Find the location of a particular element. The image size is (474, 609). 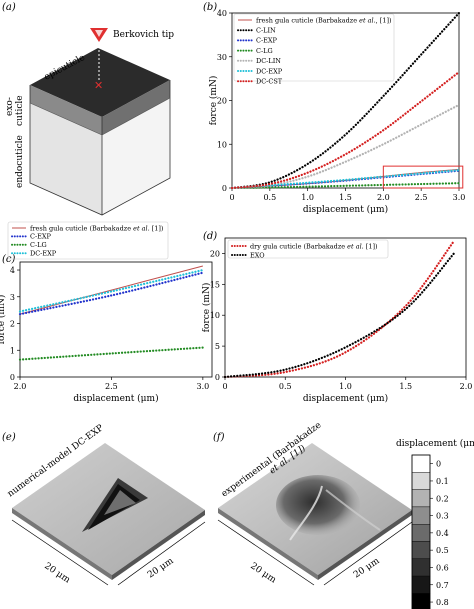

dim-e-x-line is located at coordinates (60, 552).